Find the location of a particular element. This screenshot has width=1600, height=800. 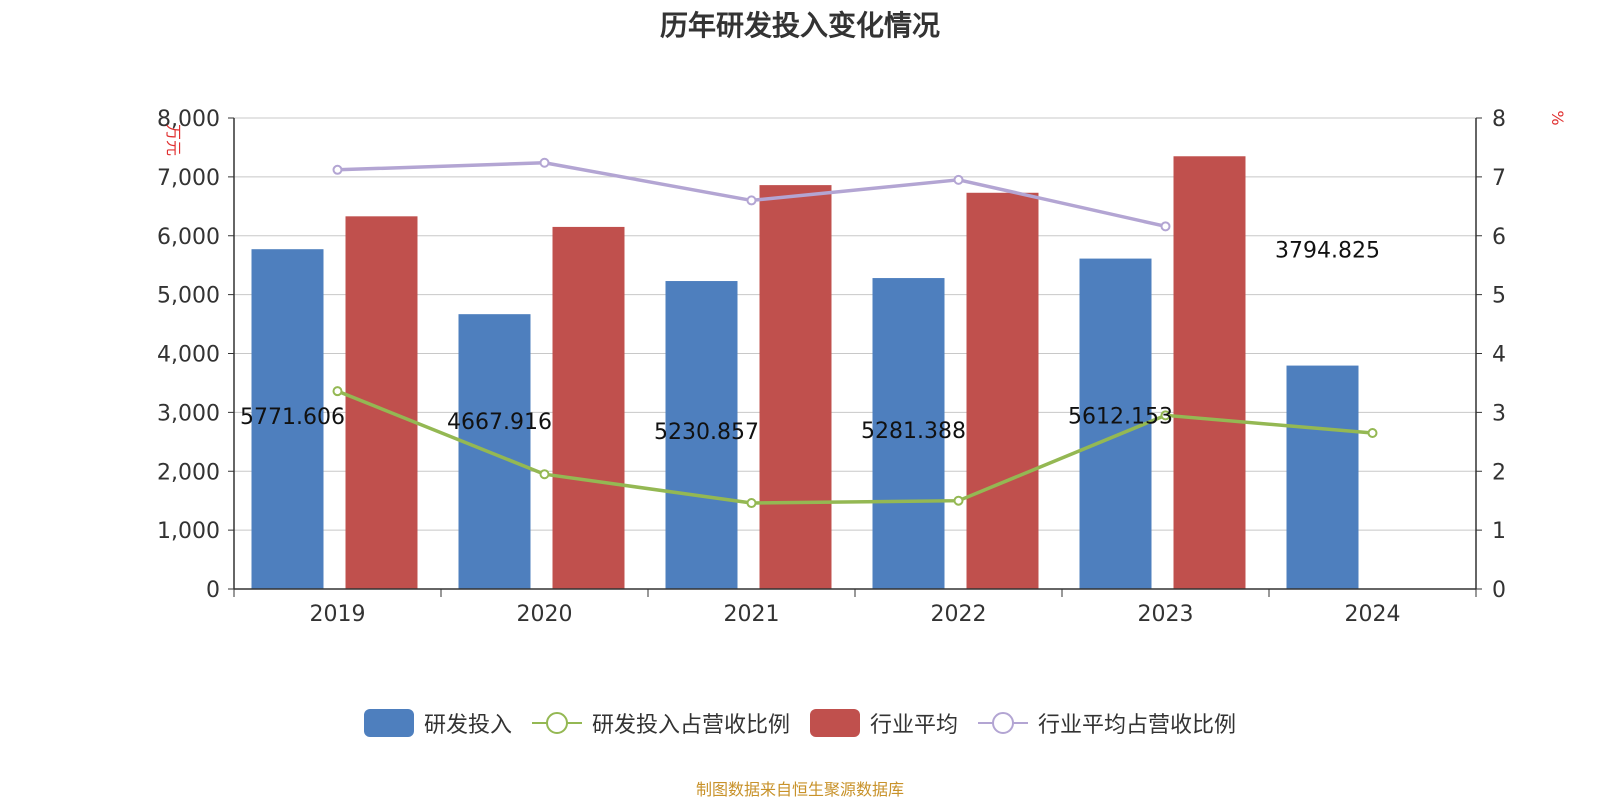

legend-swatch-rd is located at coordinates (388, 723).